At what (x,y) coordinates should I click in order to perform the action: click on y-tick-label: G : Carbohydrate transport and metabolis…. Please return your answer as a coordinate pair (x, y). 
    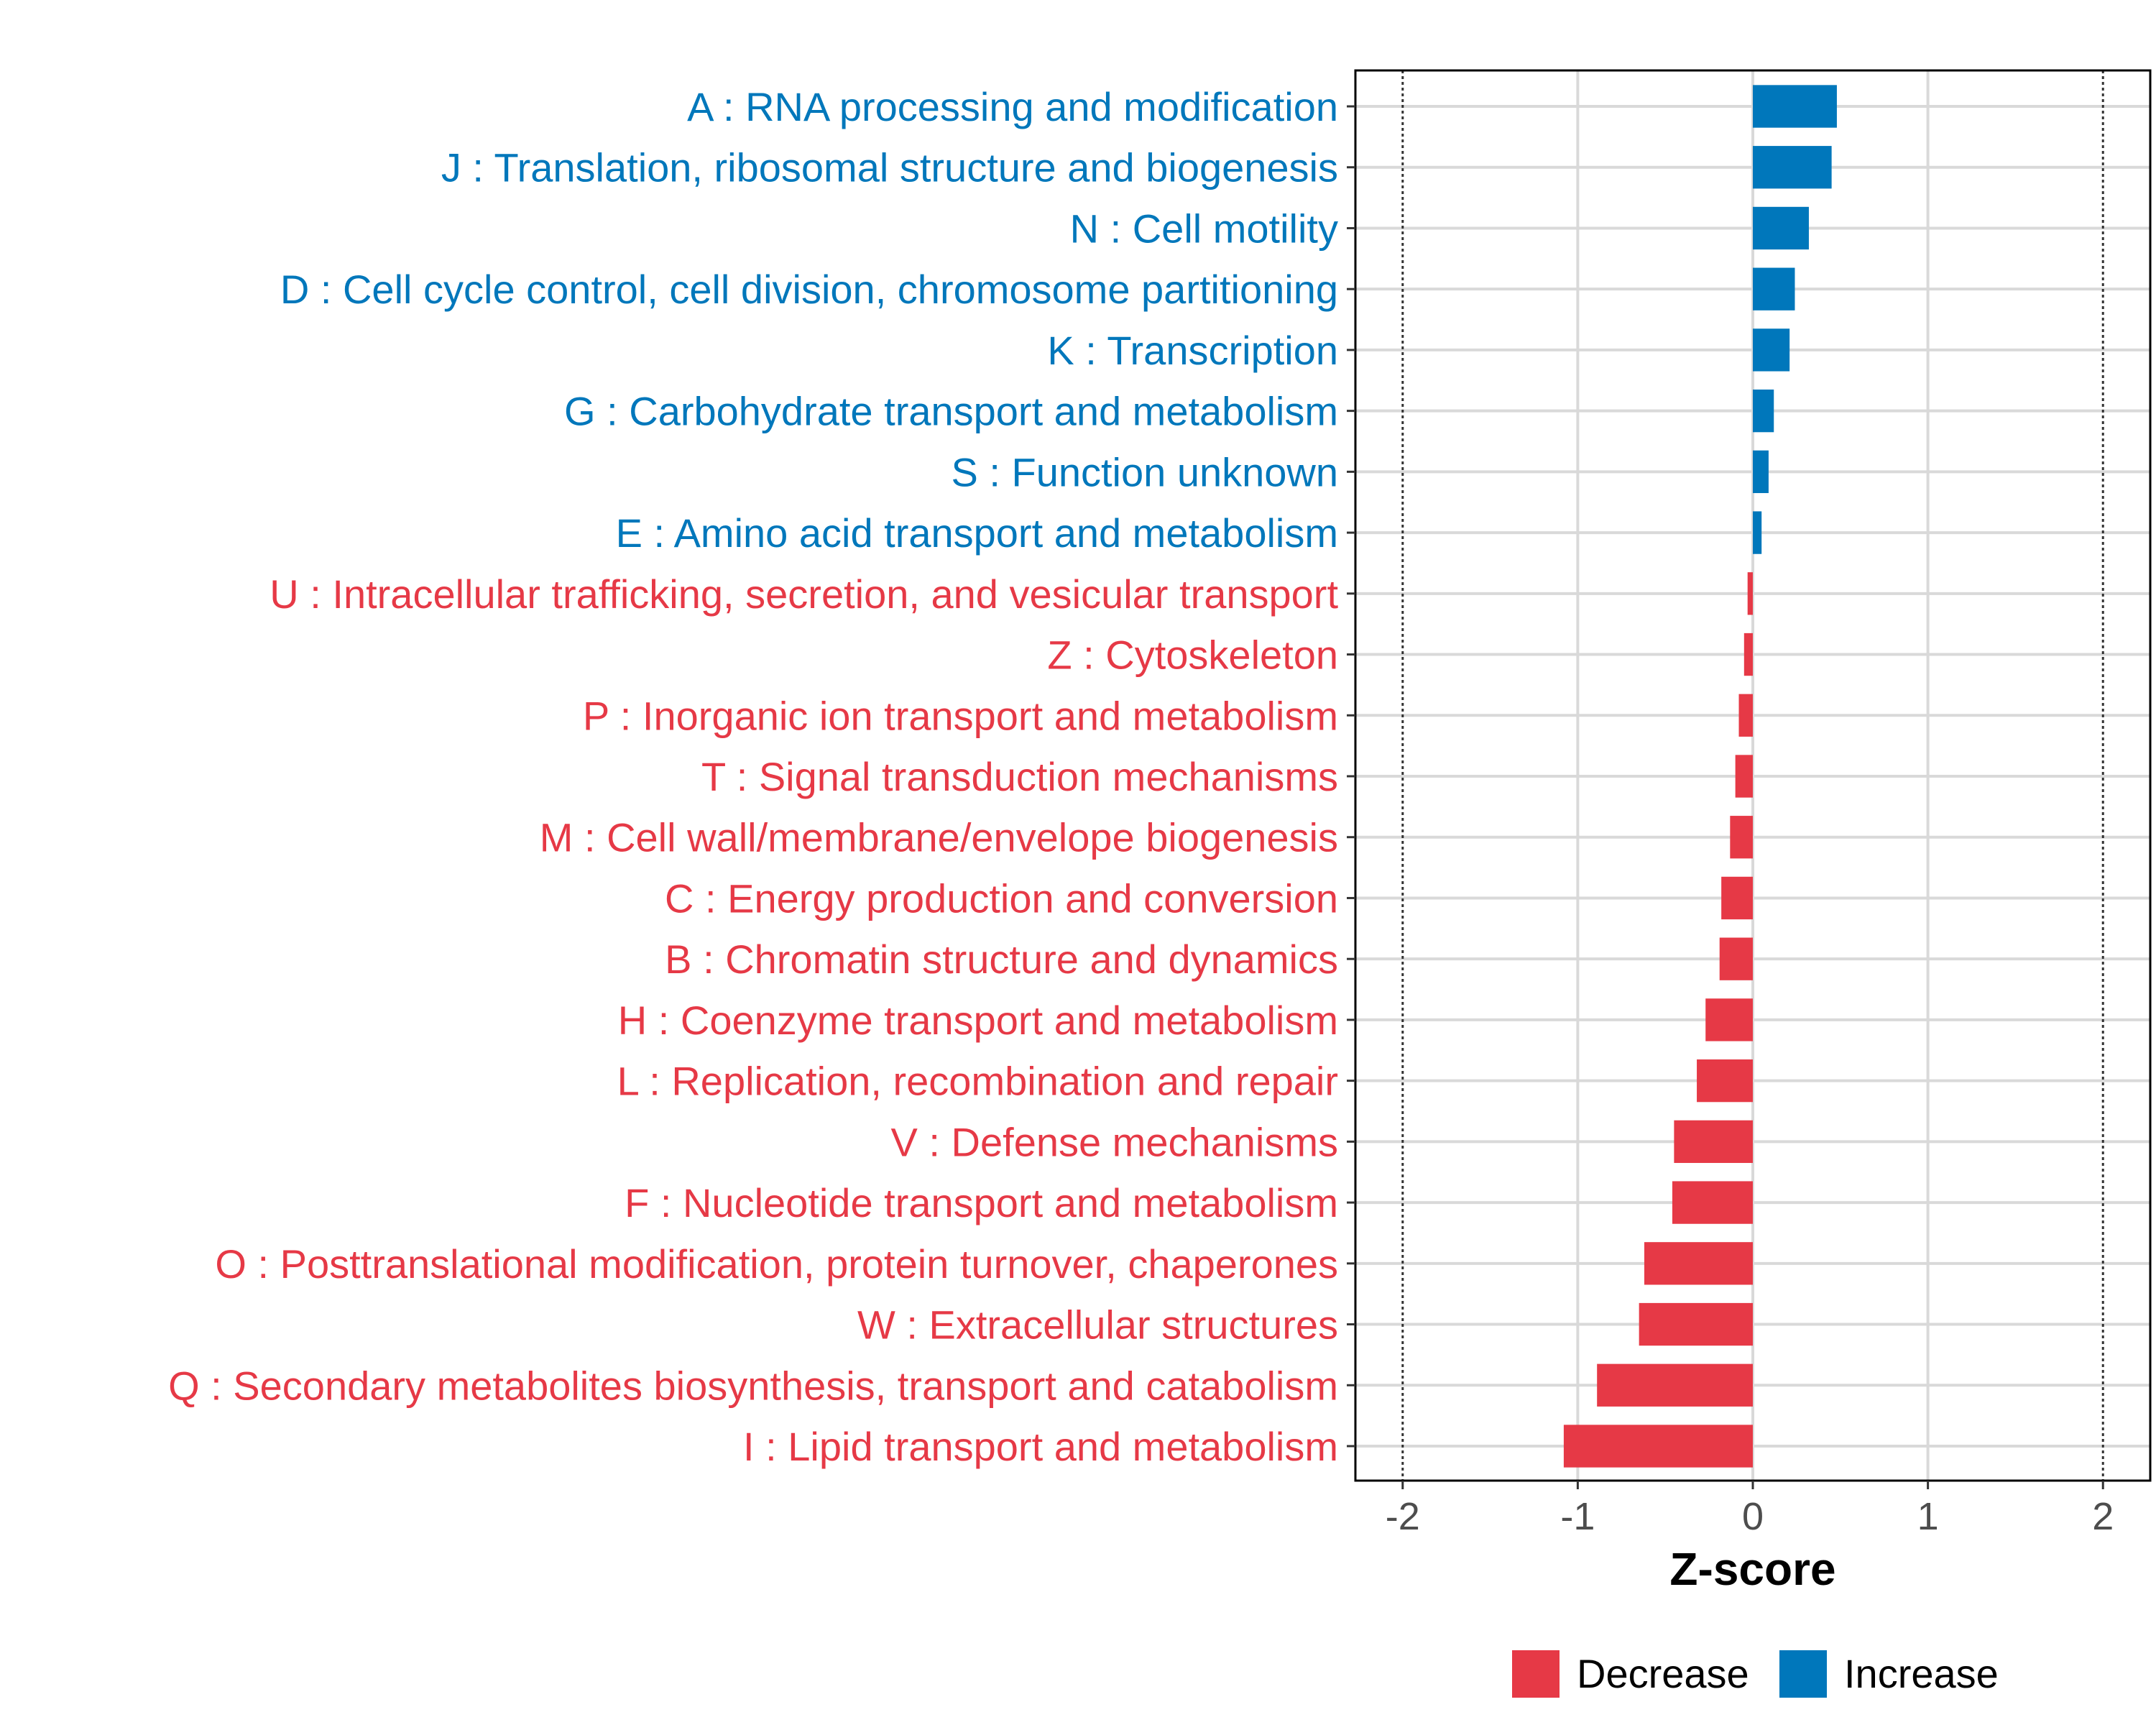
    Looking at the image, I should click on (951, 411).